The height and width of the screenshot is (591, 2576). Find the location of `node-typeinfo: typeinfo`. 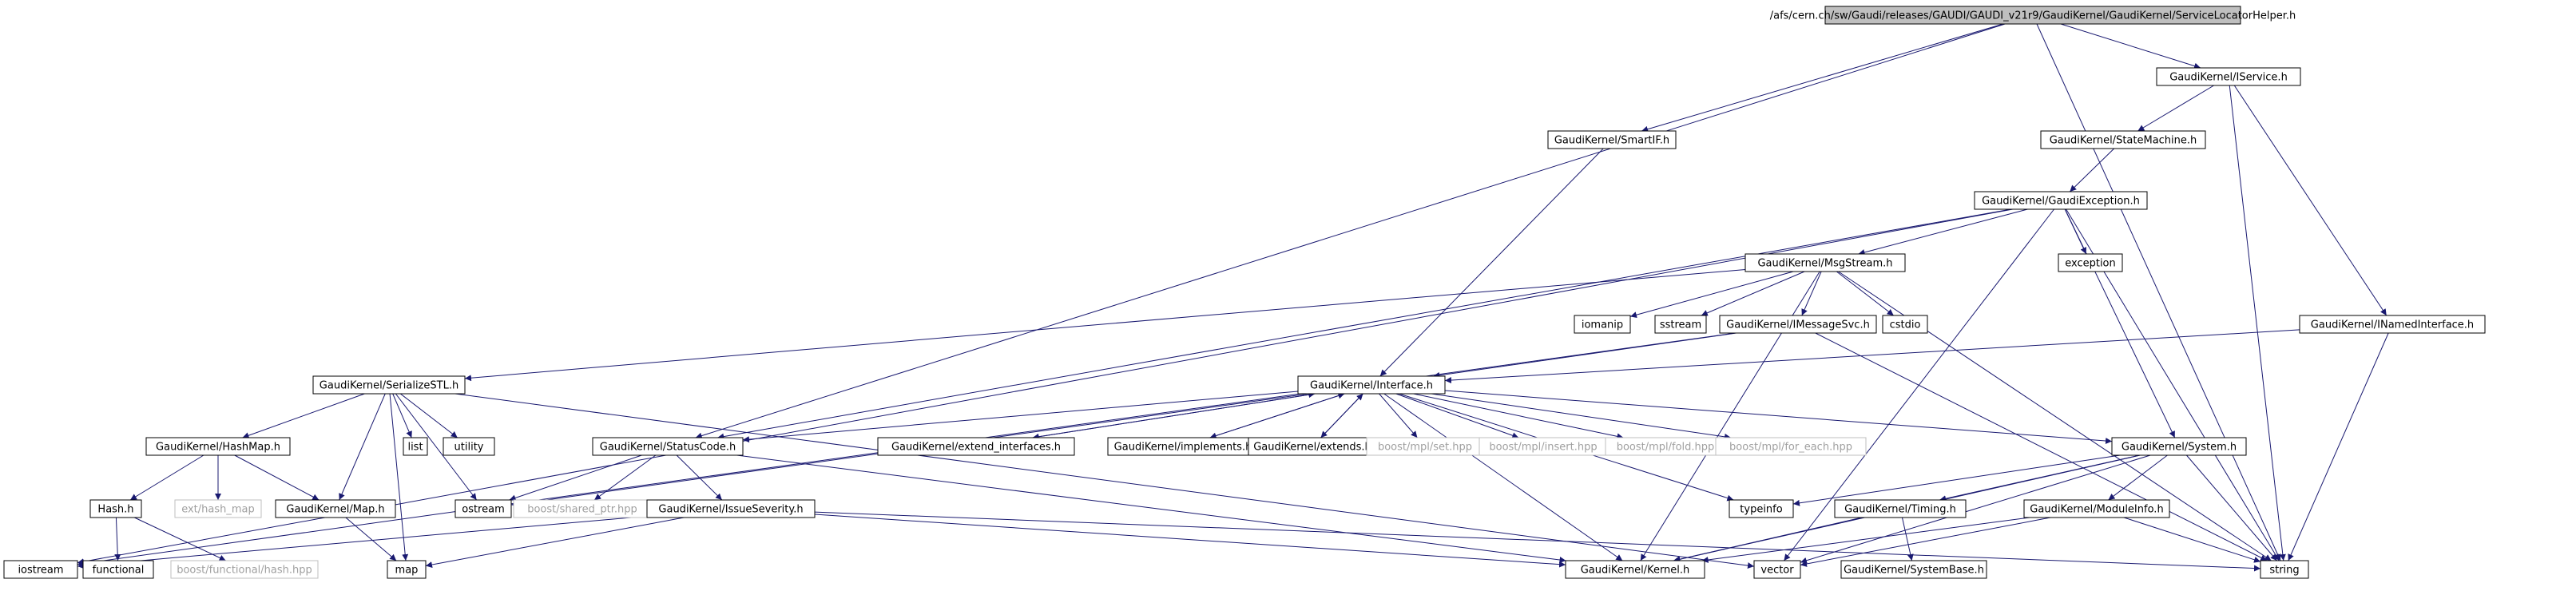

node-typeinfo: typeinfo is located at coordinates (1762, 508).